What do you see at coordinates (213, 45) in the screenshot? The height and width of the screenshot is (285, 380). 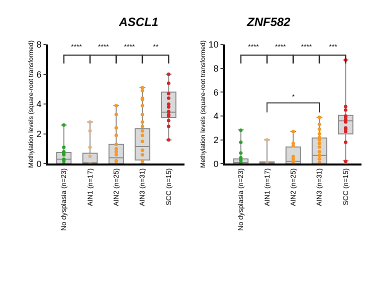 I see `y-tick-label: 10` at bounding box center [213, 45].